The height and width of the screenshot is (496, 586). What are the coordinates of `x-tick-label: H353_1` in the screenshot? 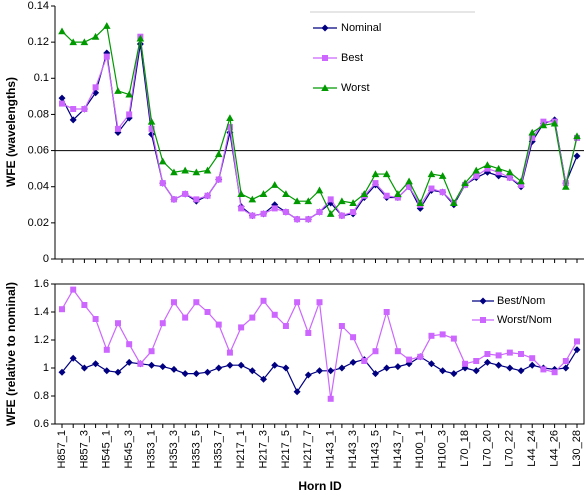 It's located at (151, 449).